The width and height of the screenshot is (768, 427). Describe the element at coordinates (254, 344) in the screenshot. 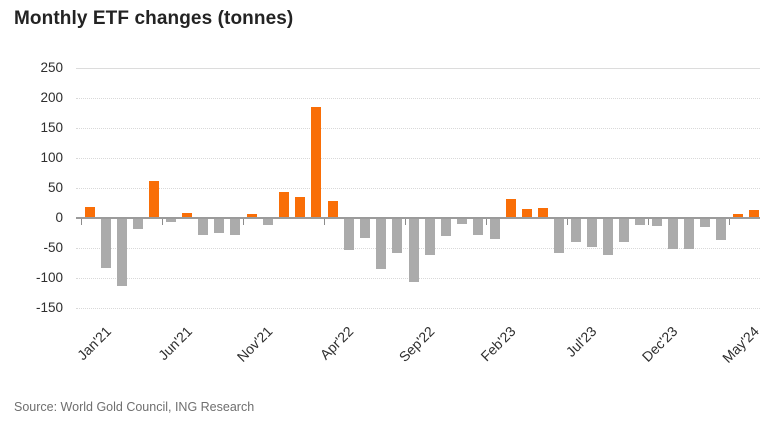

I see `x-axis-tick-label: Nov'21` at that location.